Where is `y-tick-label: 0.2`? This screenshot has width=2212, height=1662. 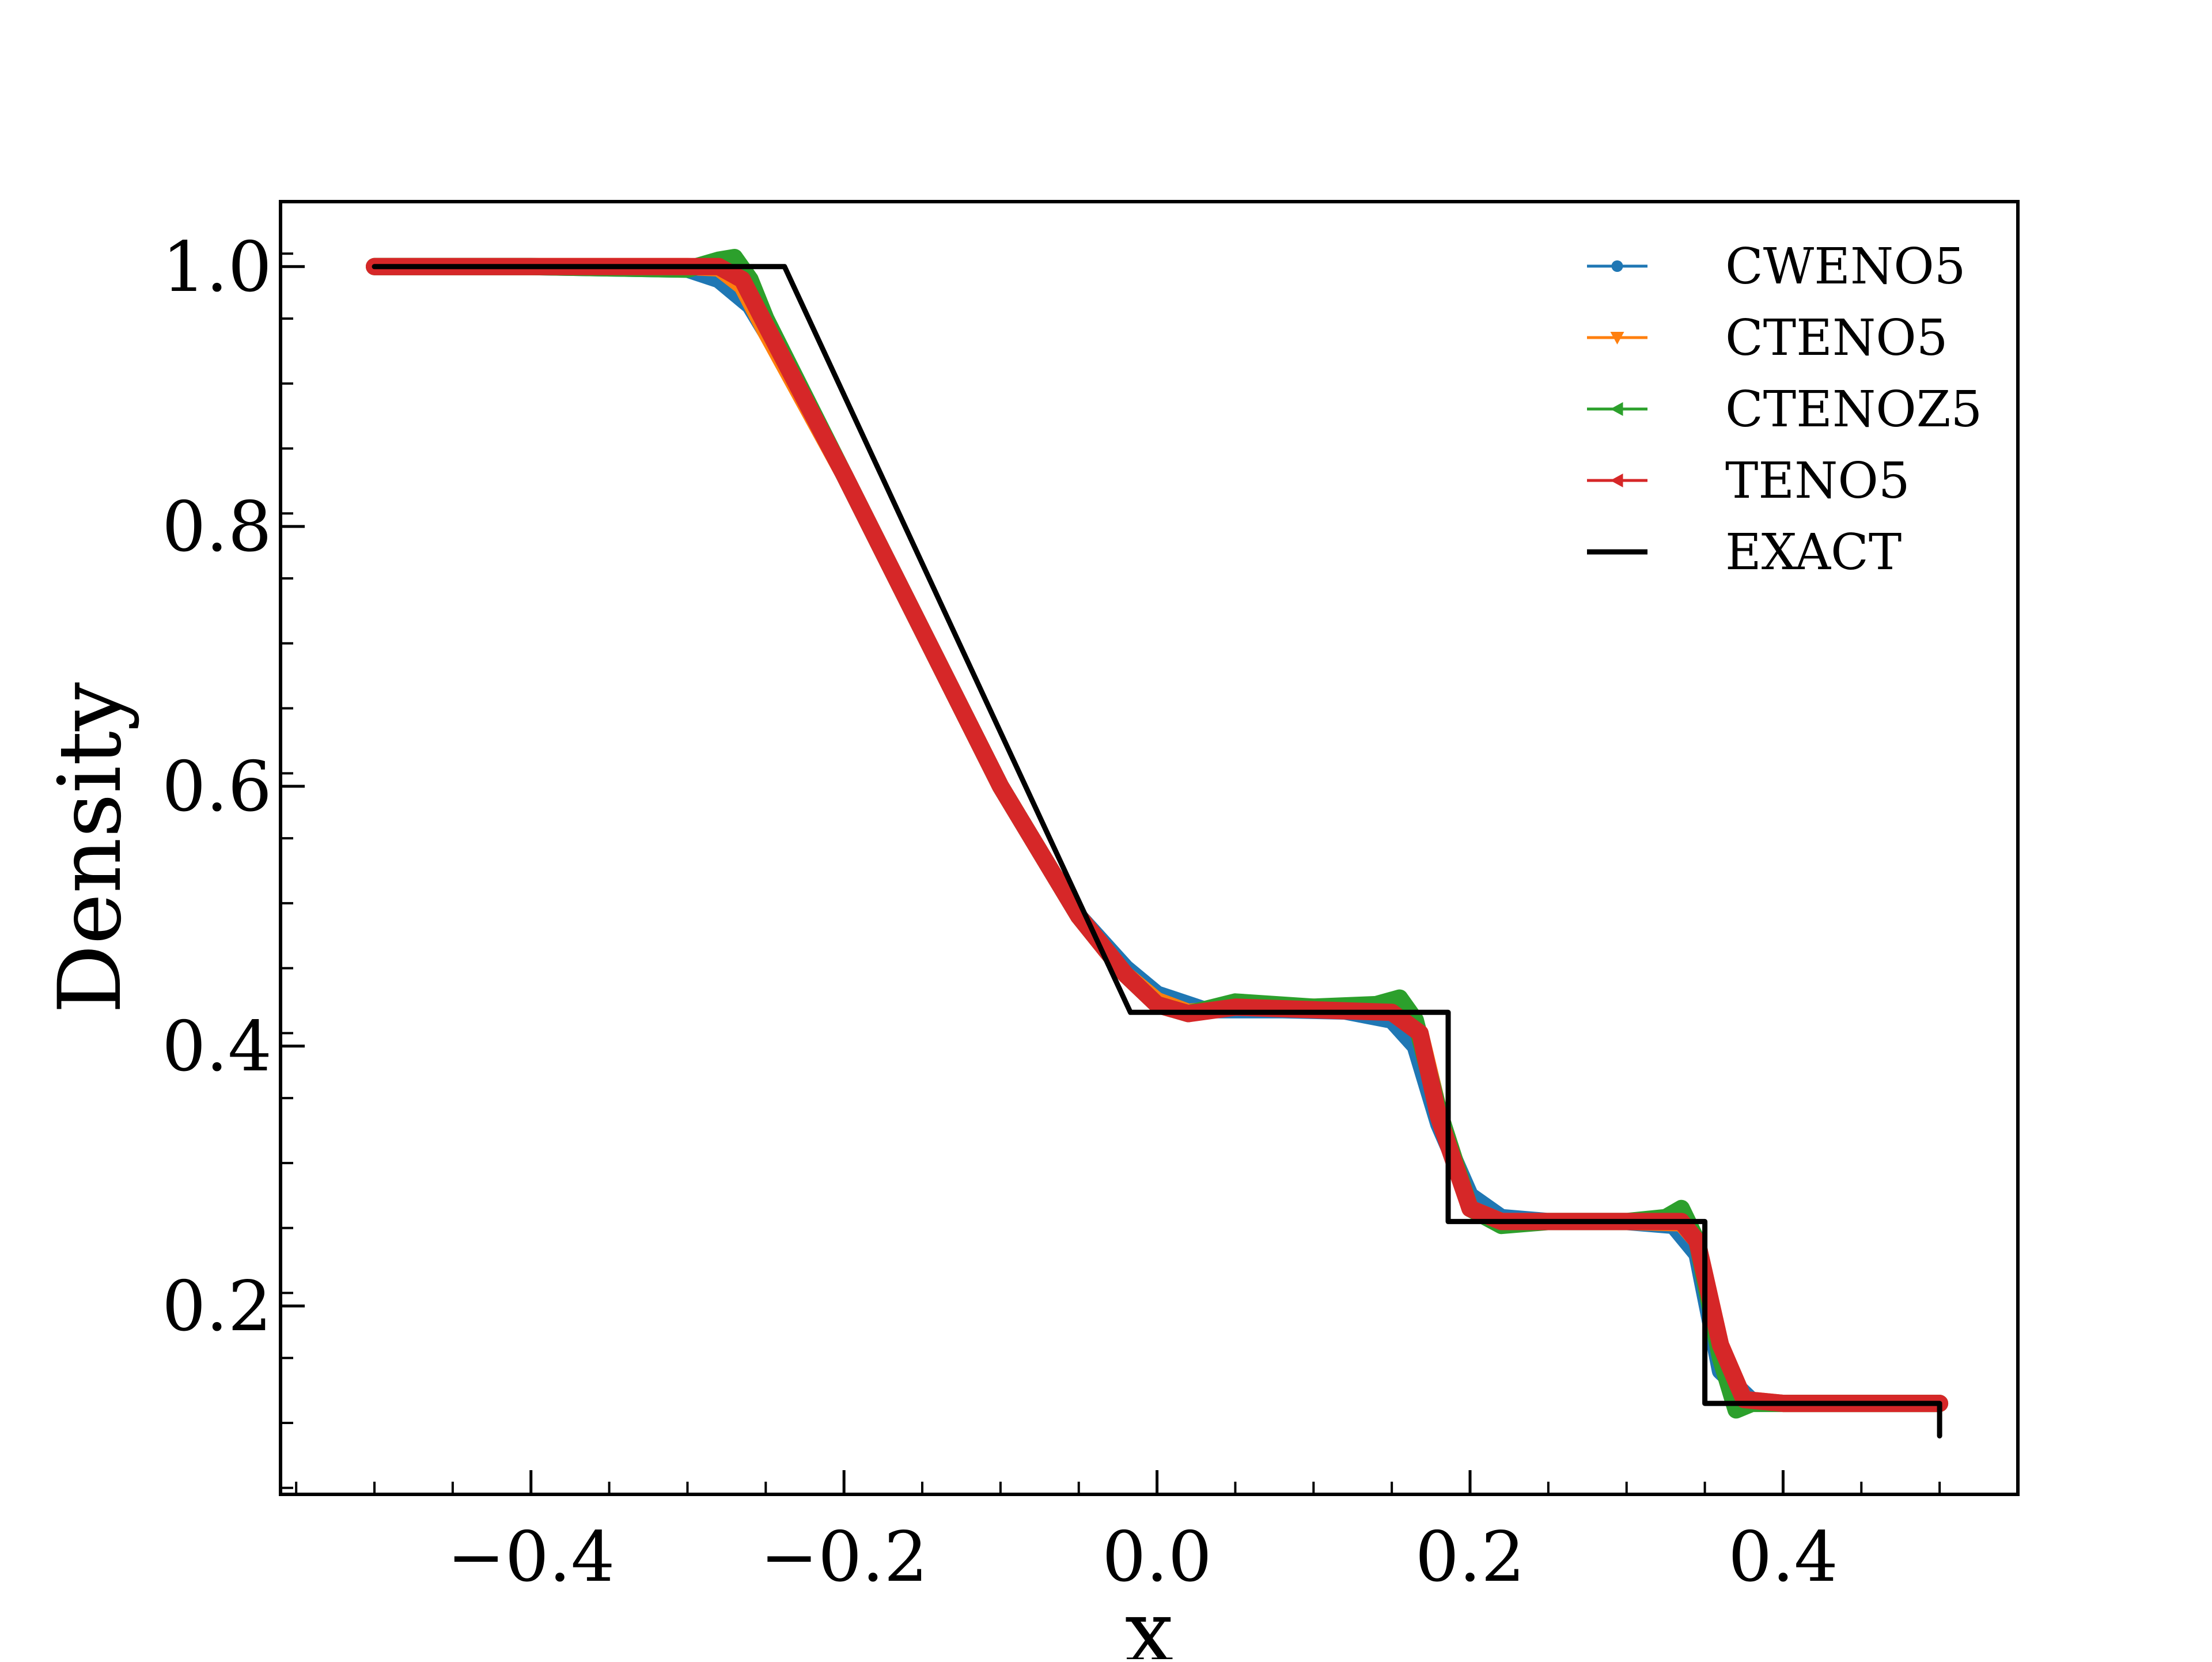
y-tick-label: 0.2 is located at coordinates (217, 1307).